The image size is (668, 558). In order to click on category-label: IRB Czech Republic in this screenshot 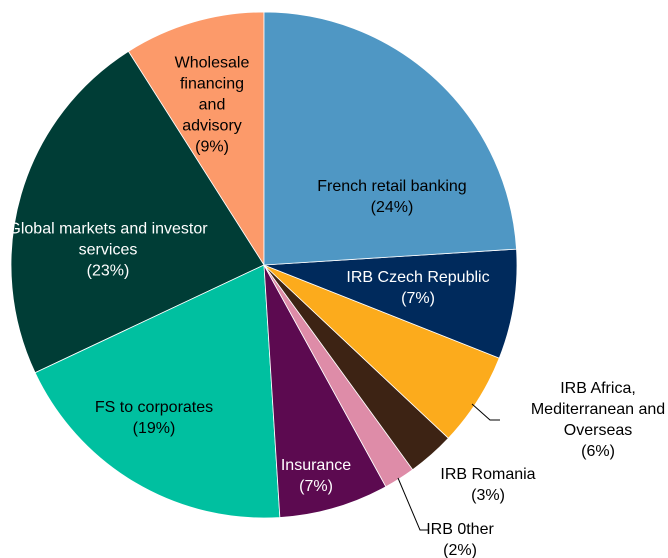, I will do `click(418, 277)`.